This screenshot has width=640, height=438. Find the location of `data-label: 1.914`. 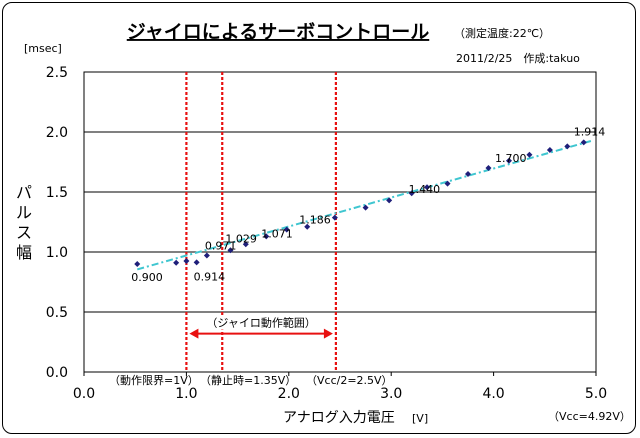

data-label: 1.914 is located at coordinates (590, 131).